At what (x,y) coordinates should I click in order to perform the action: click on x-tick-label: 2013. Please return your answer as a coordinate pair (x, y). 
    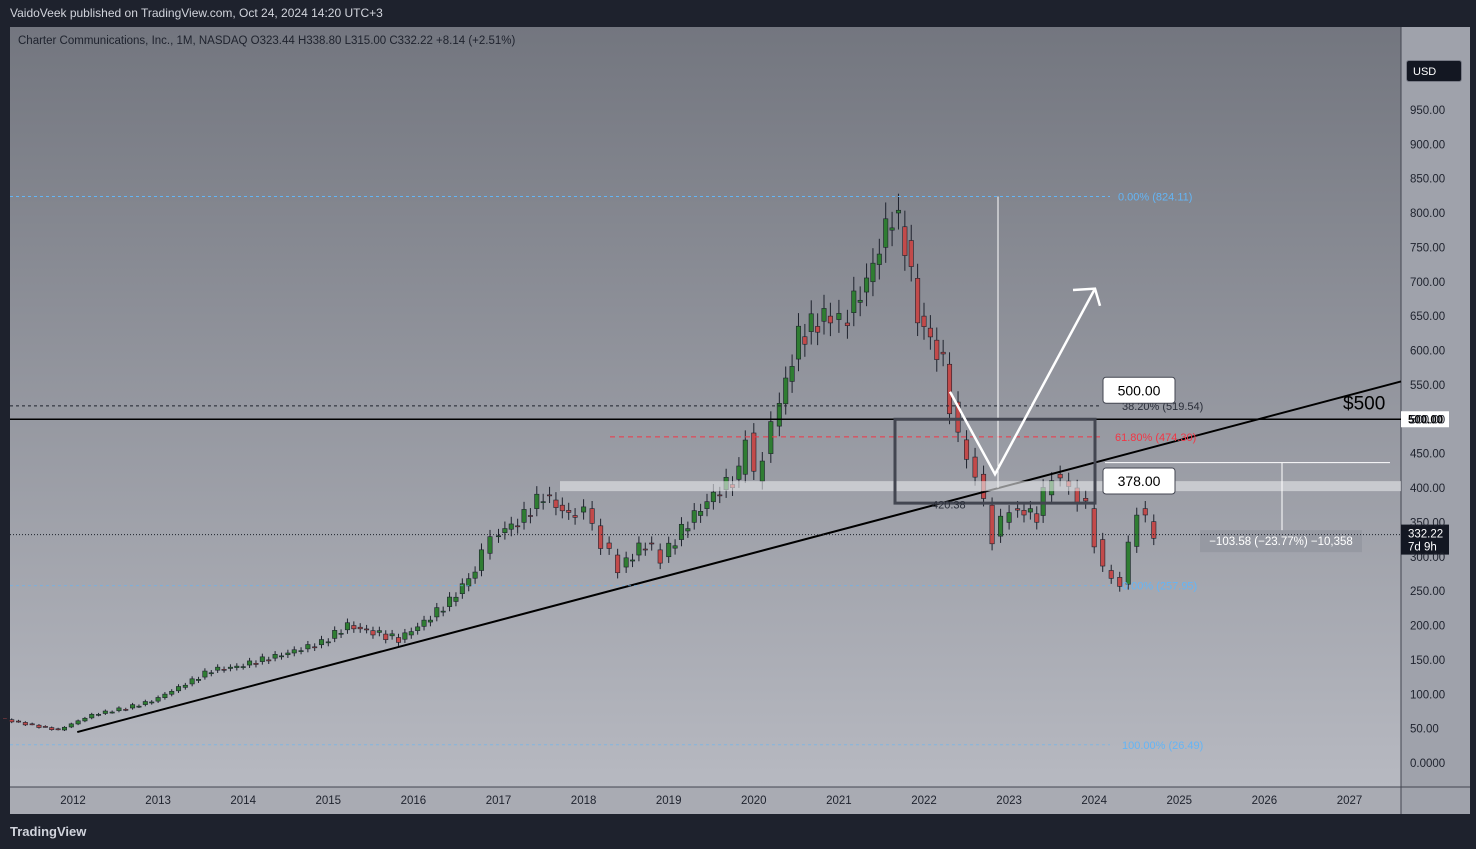
    Looking at the image, I should click on (158, 801).